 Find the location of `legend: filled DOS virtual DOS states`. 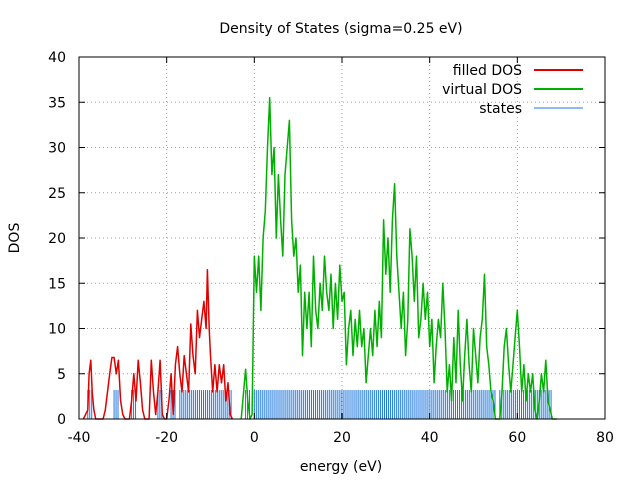

legend: filled DOS virtual DOS states is located at coordinates (512, 90).